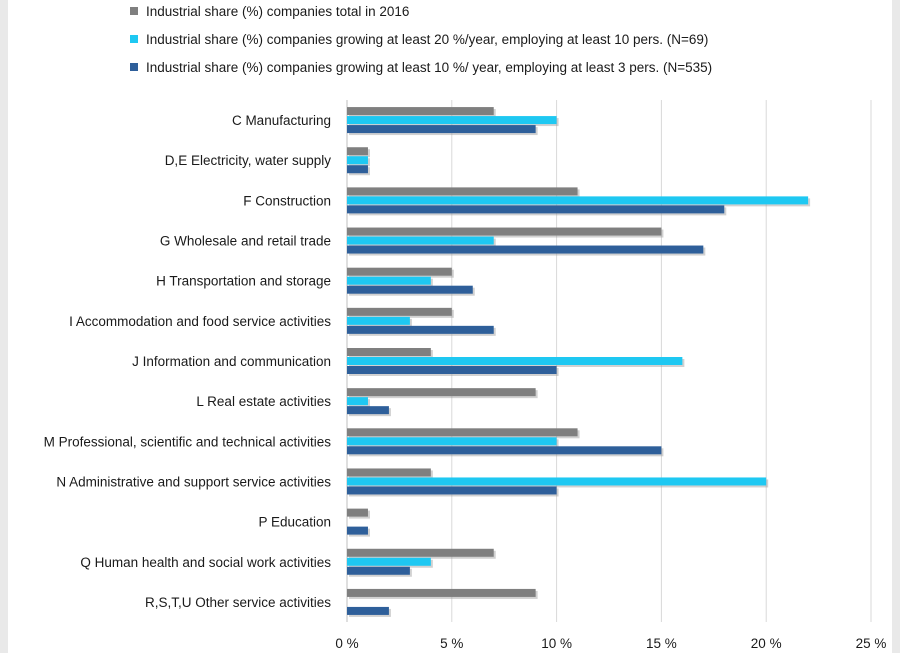 The image size is (900, 653). I want to click on x-tick-label: 0 %, so click(346, 643).